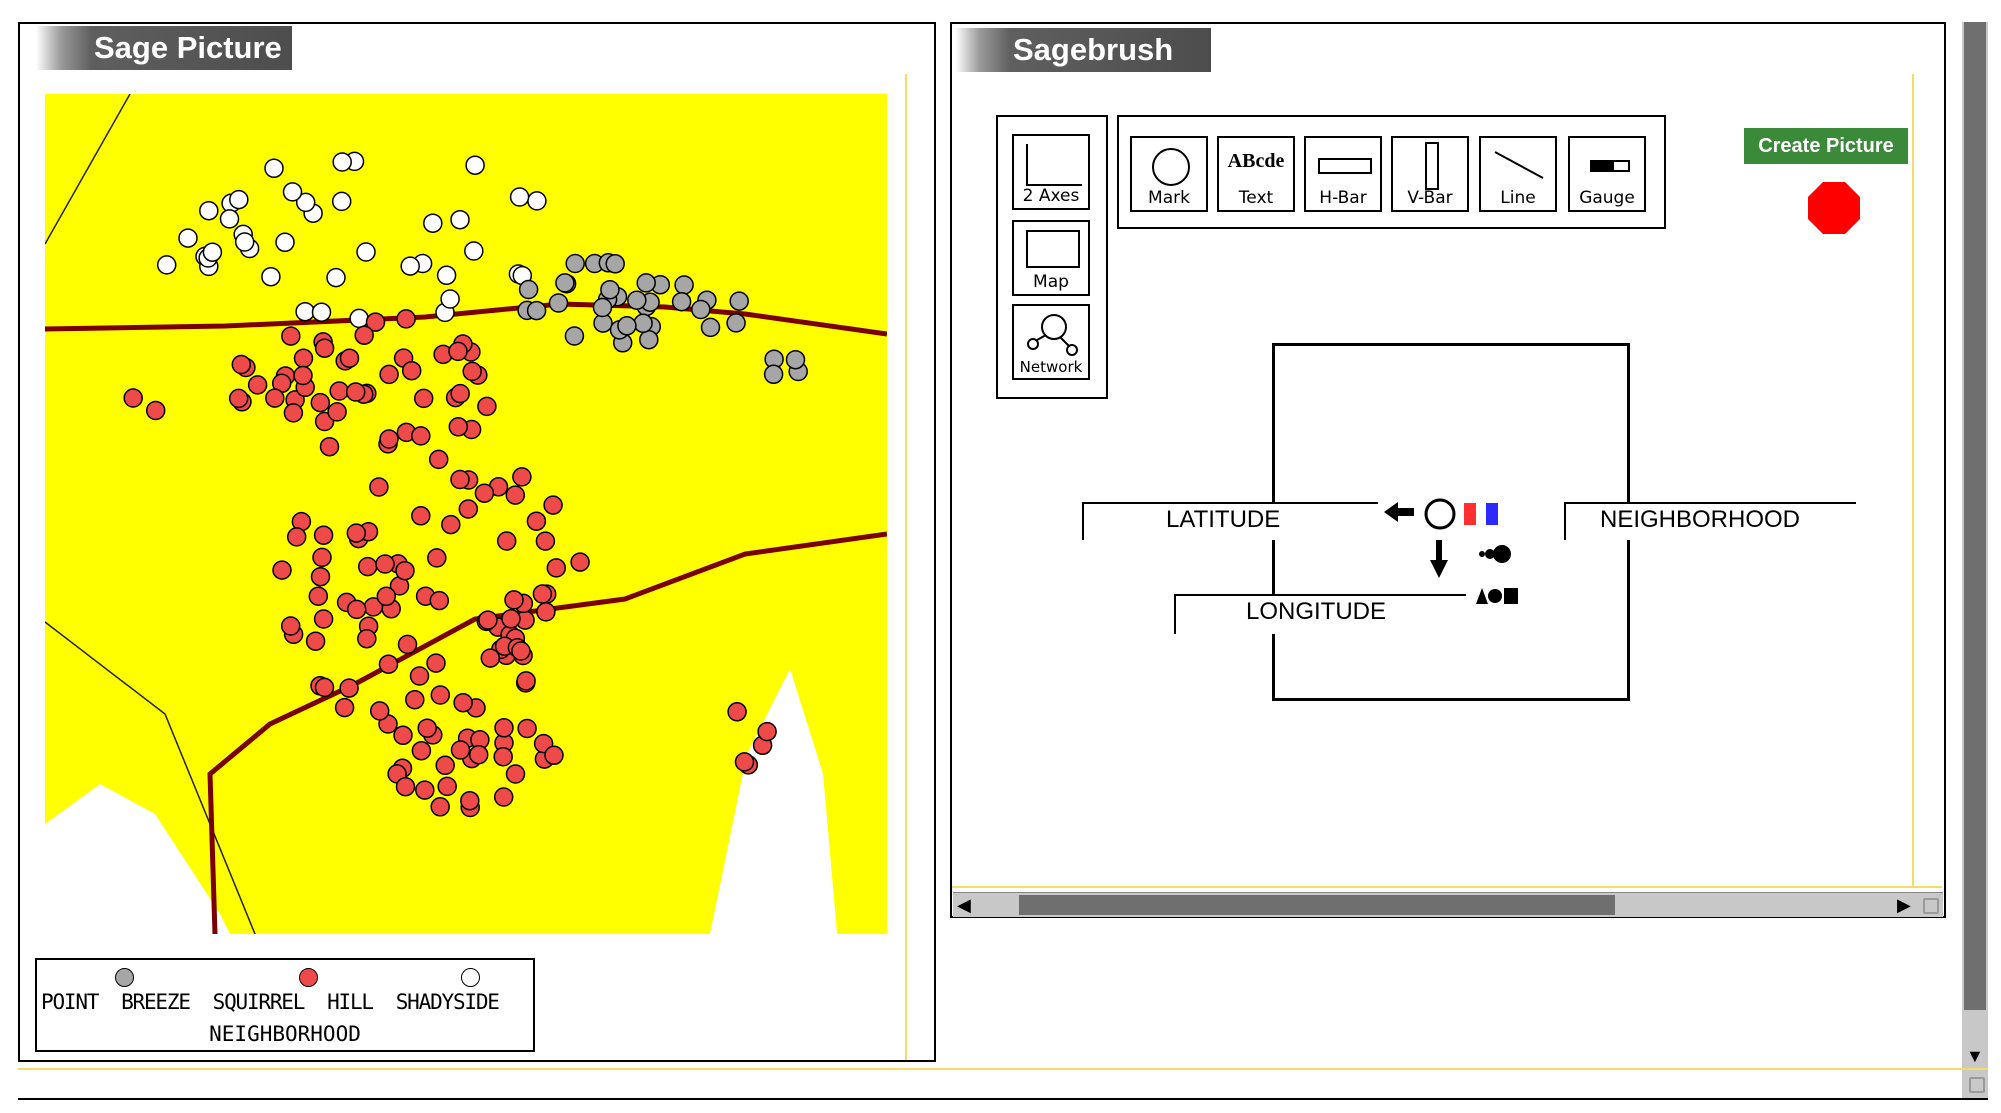 The image size is (2001, 1113). I want to click on tool-map-button: Map, so click(1051, 258).